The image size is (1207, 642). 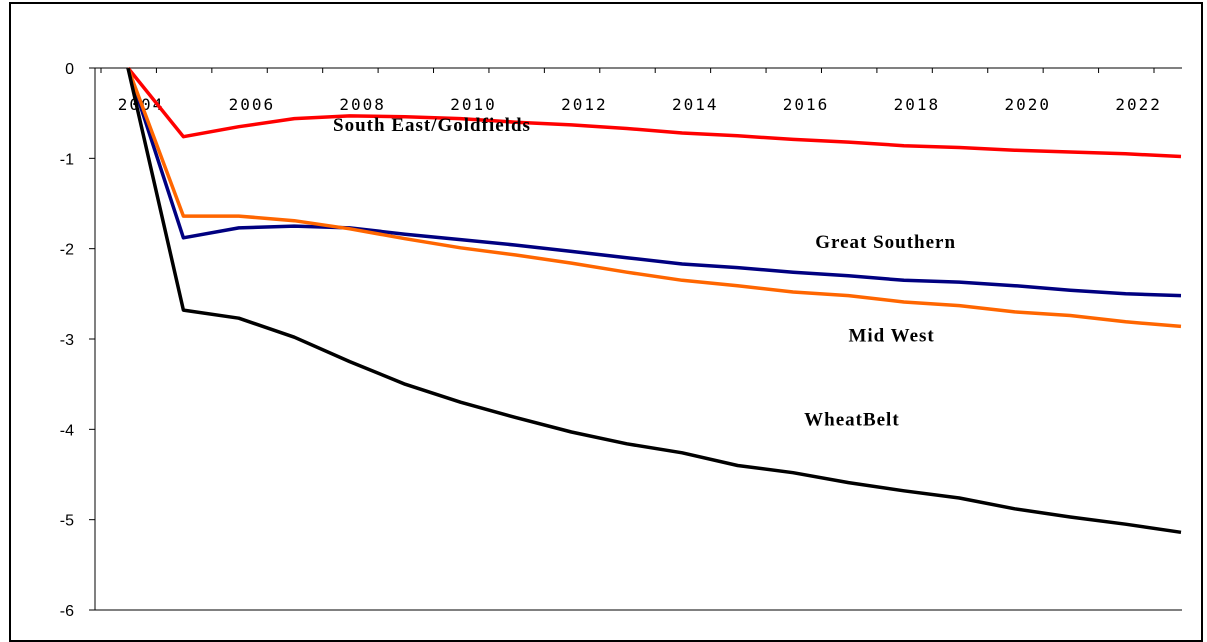 I want to click on x-tick-label: 2022, so click(x=1138, y=104).